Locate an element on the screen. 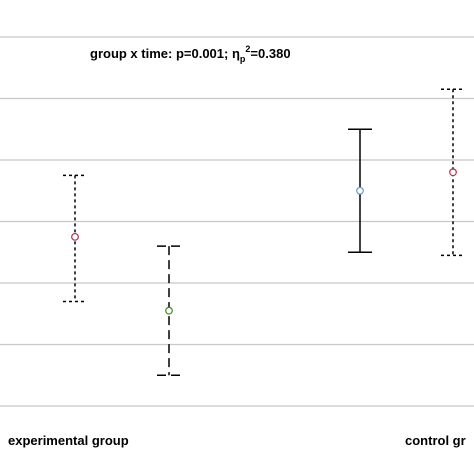  annotation-superscript: 2 is located at coordinates (247, 49).